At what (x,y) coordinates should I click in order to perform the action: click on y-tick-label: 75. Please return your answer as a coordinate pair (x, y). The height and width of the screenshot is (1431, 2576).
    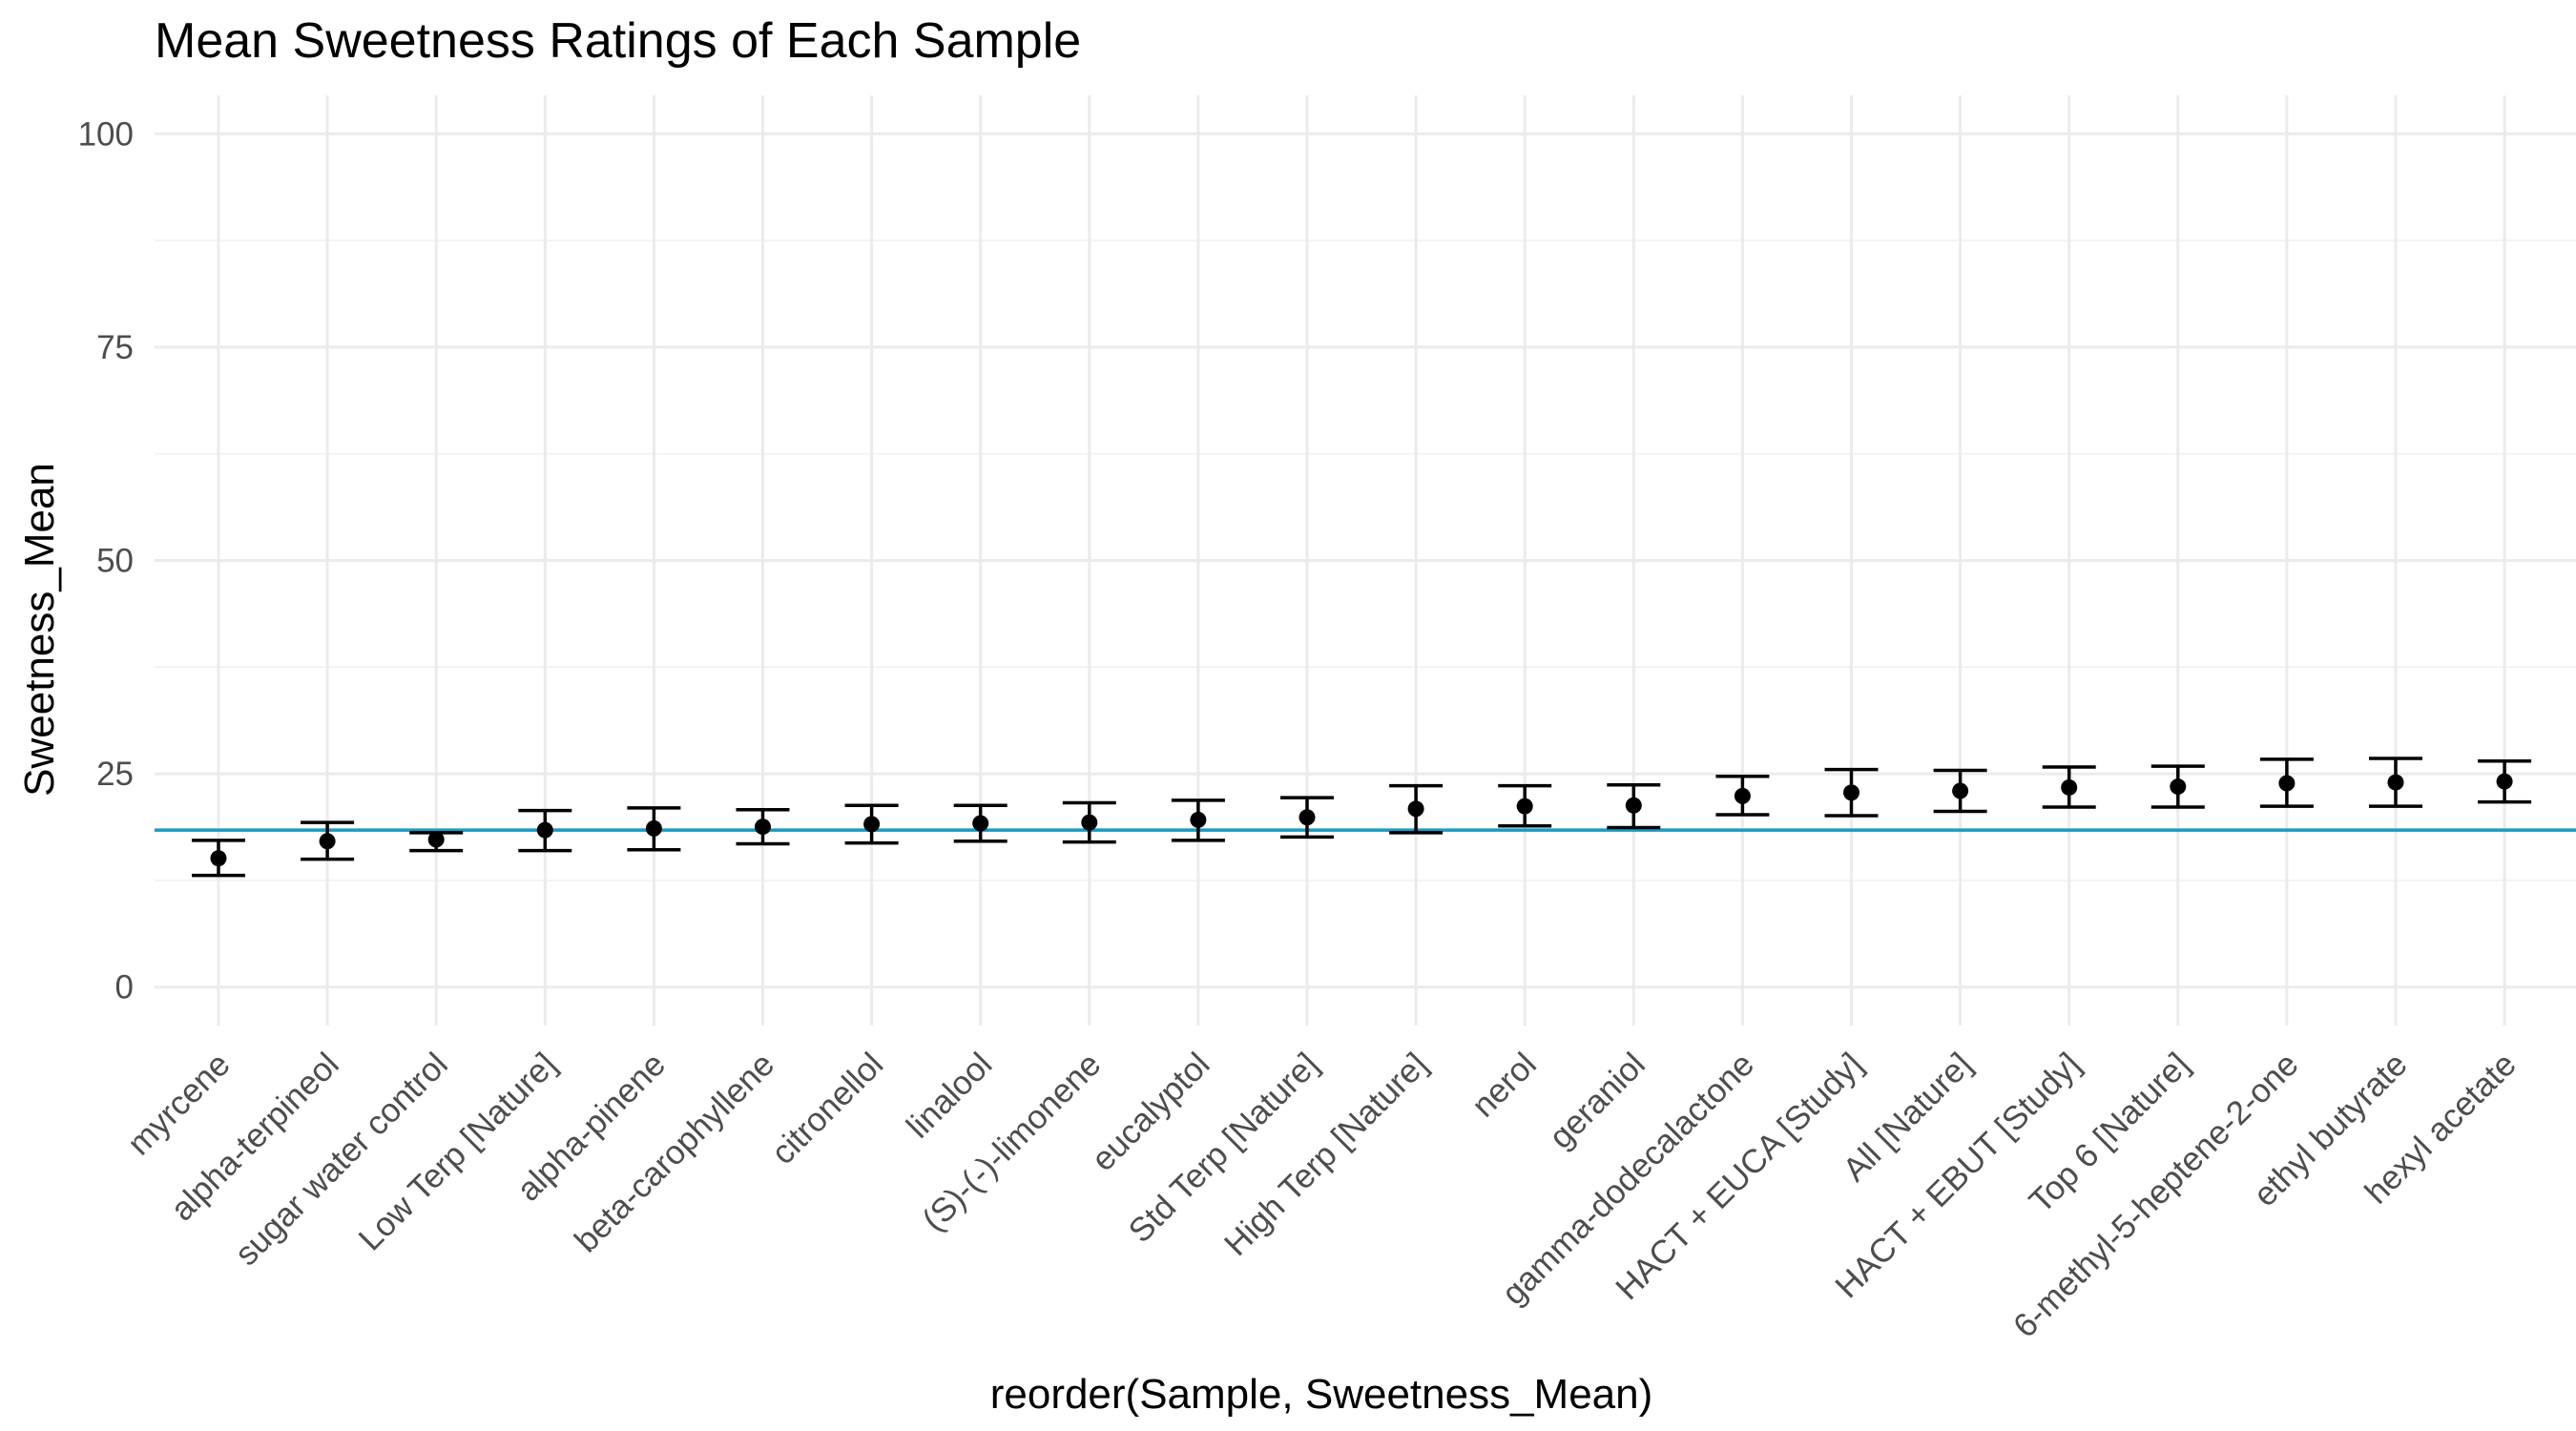
    Looking at the image, I should click on (115, 347).